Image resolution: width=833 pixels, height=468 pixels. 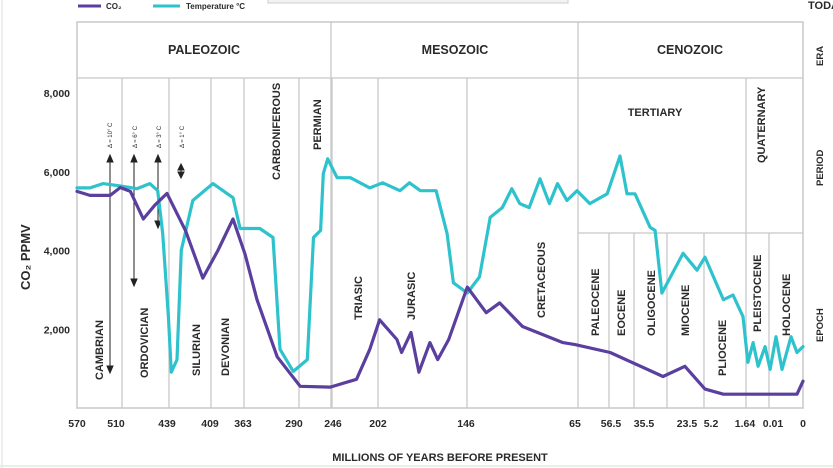 What do you see at coordinates (215, 6) in the screenshot?
I see `legend-temperature-label: Temperature °C` at bounding box center [215, 6].